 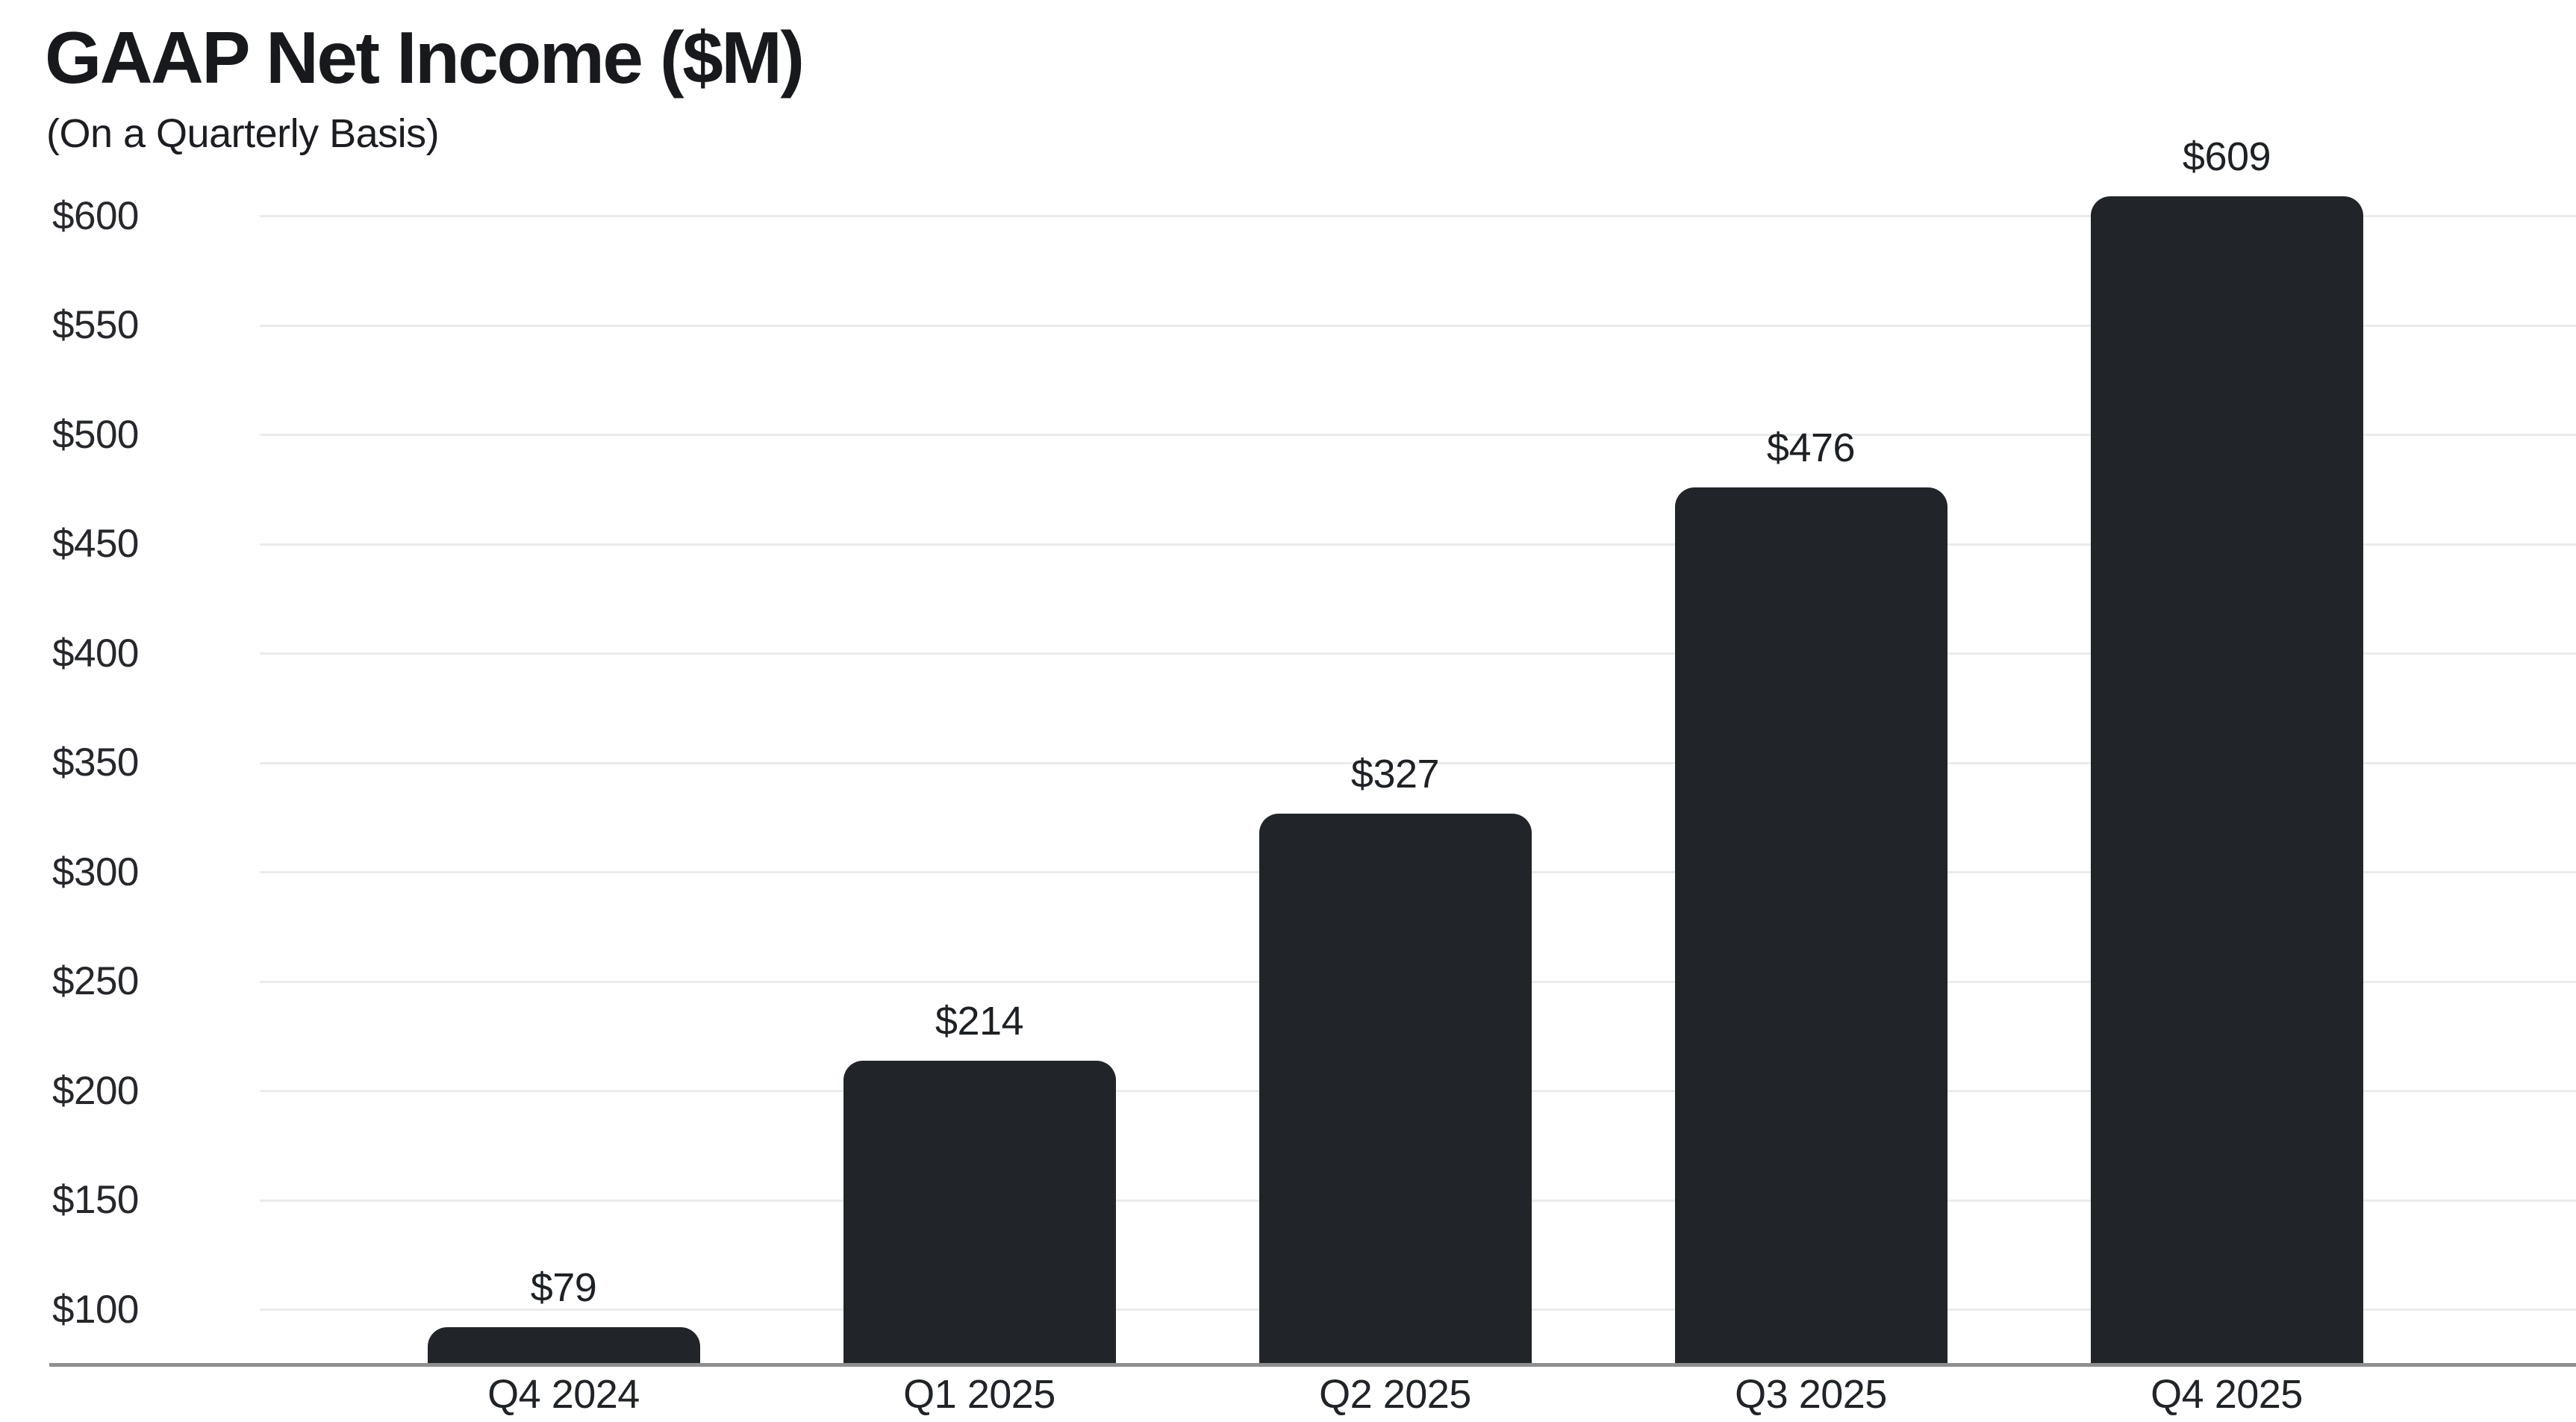 What do you see at coordinates (95, 653) in the screenshot?
I see `y-tick-label-400: $400` at bounding box center [95, 653].